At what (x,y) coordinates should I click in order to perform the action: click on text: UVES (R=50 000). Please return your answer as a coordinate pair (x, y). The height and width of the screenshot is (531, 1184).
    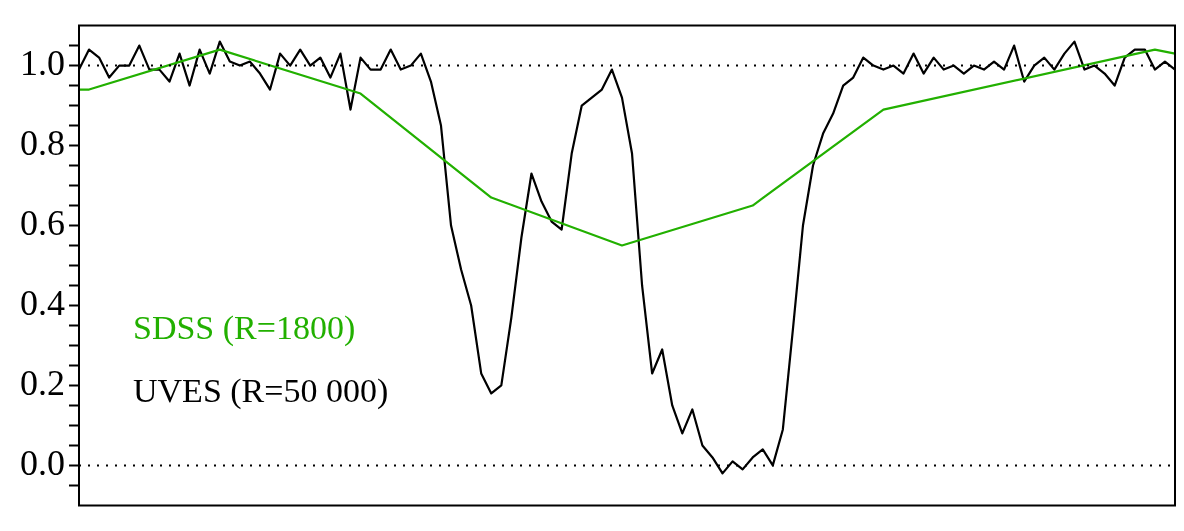
    Looking at the image, I should click on (261, 391).